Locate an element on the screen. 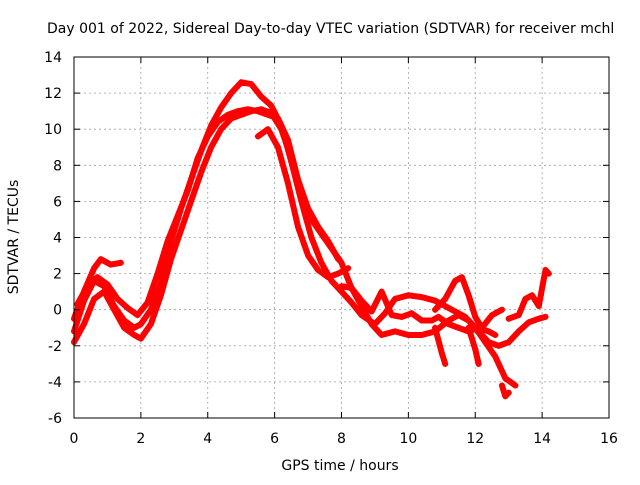 The width and height of the screenshot is (640, 485). y-tick-label: 10 is located at coordinates (53, 130).